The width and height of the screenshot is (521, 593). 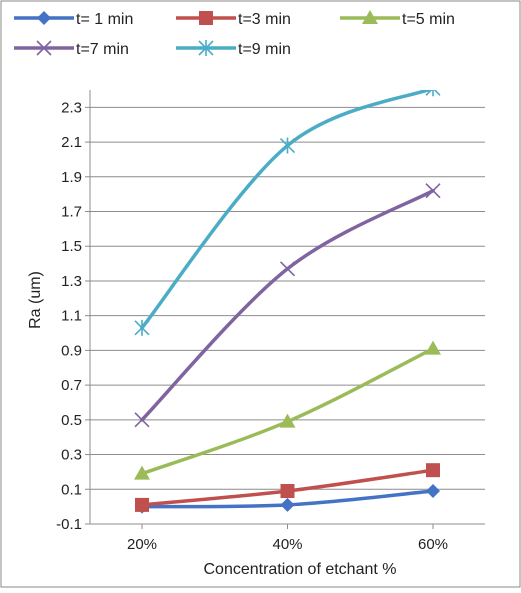 What do you see at coordinates (71, 142) in the screenshot?
I see `y-tick-label: 2.1` at bounding box center [71, 142].